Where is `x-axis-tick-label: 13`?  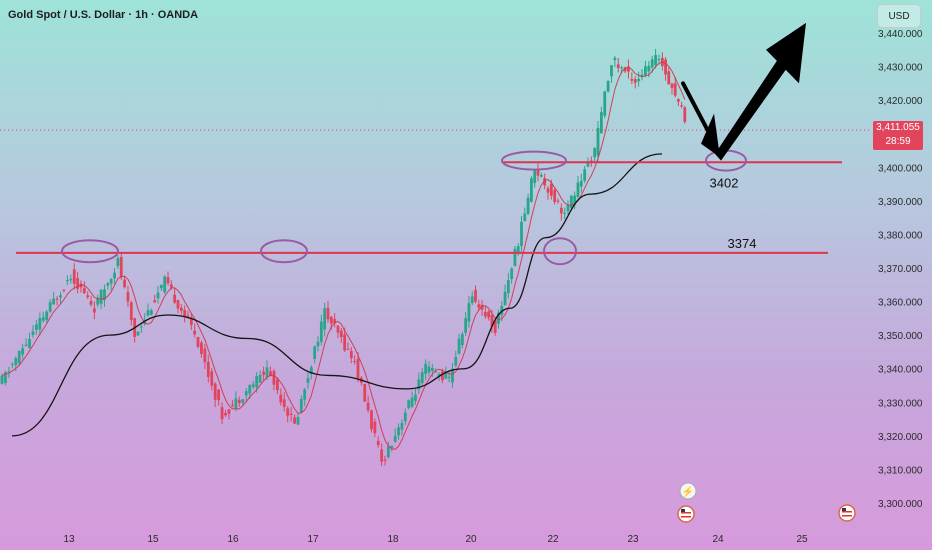 x-axis-tick-label: 13 is located at coordinates (69, 539).